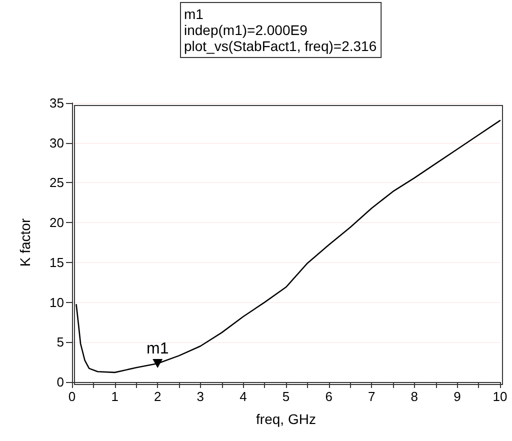 The height and width of the screenshot is (441, 512). Describe the element at coordinates (57, 302) in the screenshot. I see `y-tick-label: 10` at that location.